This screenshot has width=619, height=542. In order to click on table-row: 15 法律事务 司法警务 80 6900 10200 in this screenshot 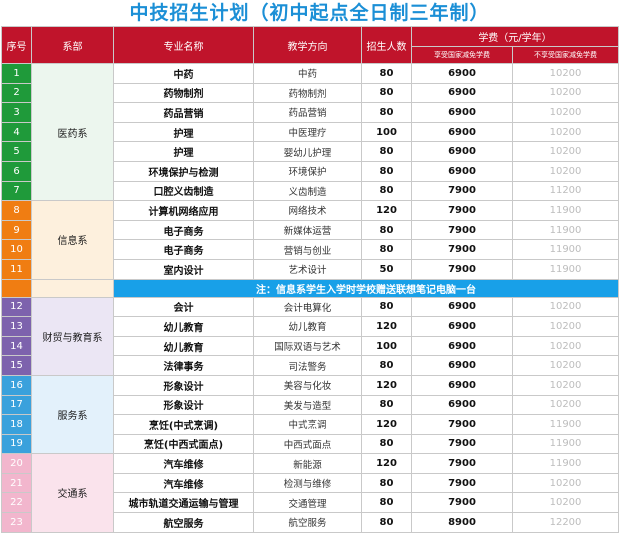, I will do `click(310, 365)`.